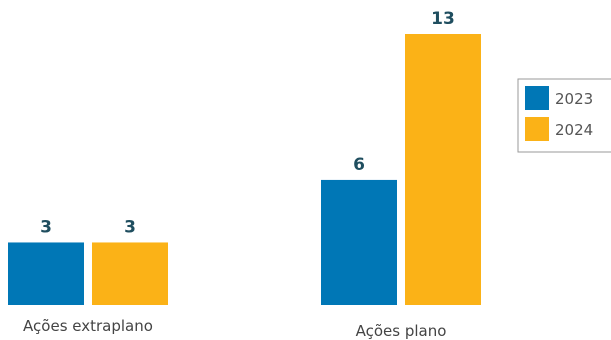 The height and width of the screenshot is (340, 611). Describe the element at coordinates (443, 169) in the screenshot. I see `bar-acoes-plano-2024` at that location.